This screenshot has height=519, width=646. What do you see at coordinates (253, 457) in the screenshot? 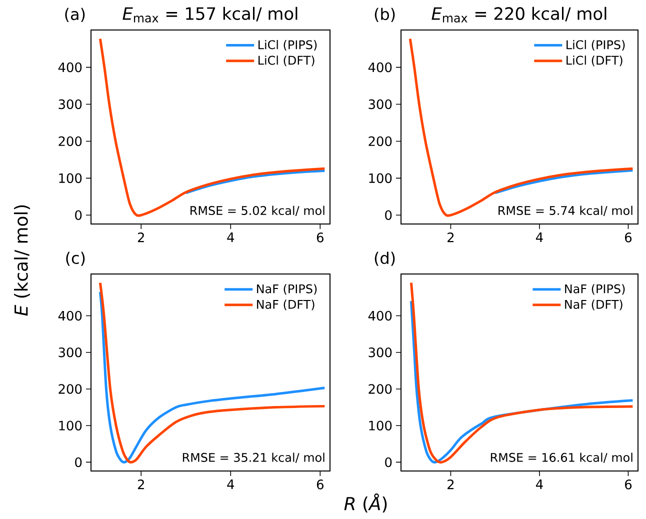
I see `annotation: RMSE = 35.21 kcal/ mol` at bounding box center [253, 457].